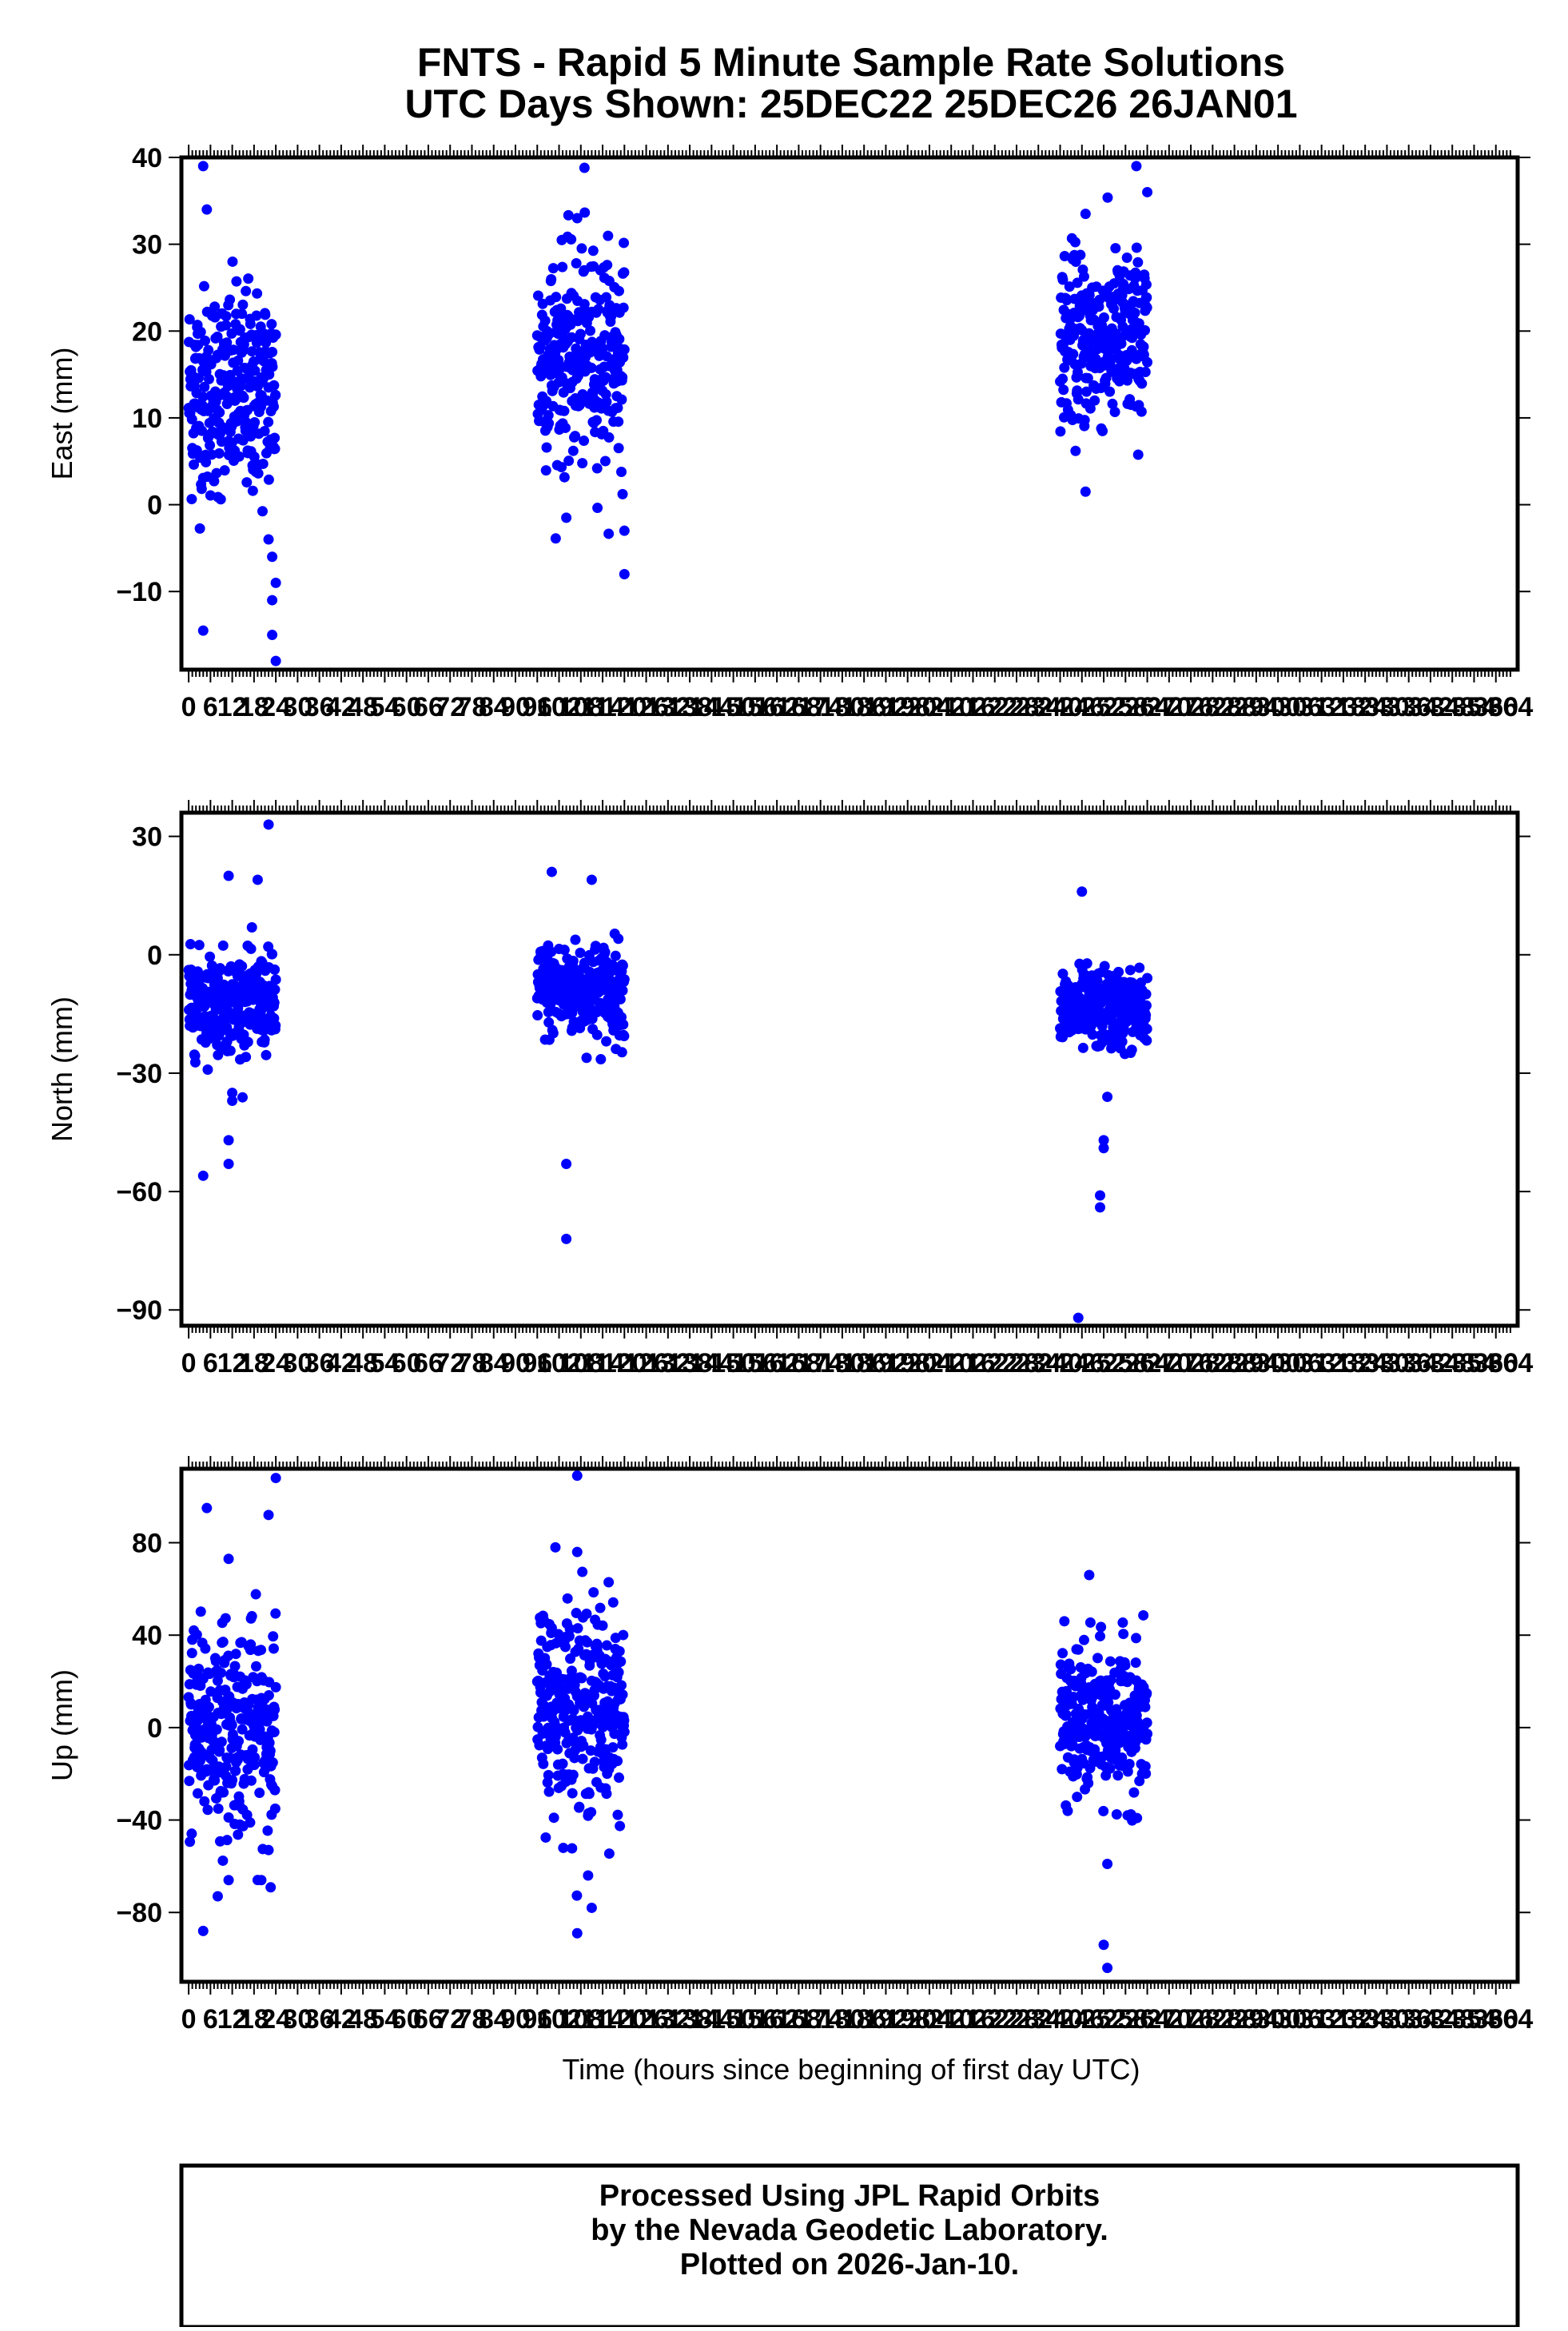 The height and width of the screenshot is (2331, 1568). I want to click on x-tick-label: 6, so click(210, 707).